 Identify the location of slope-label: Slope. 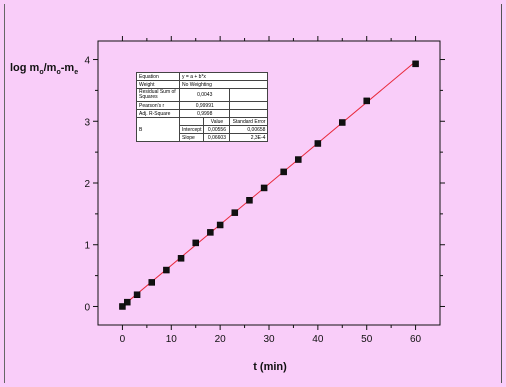
(191, 137).